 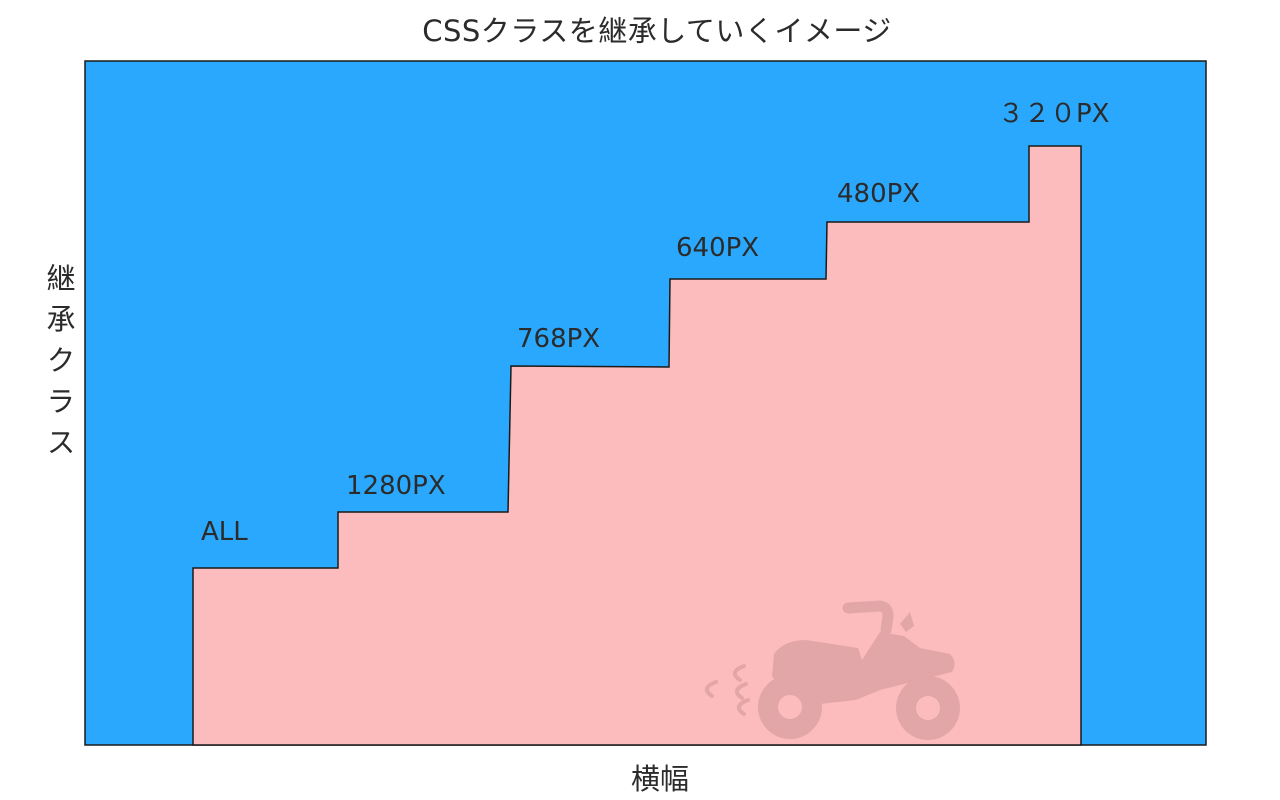 I want to click on diagram-title: CSSクラスを継承していくイメージ, so click(x=657, y=31).